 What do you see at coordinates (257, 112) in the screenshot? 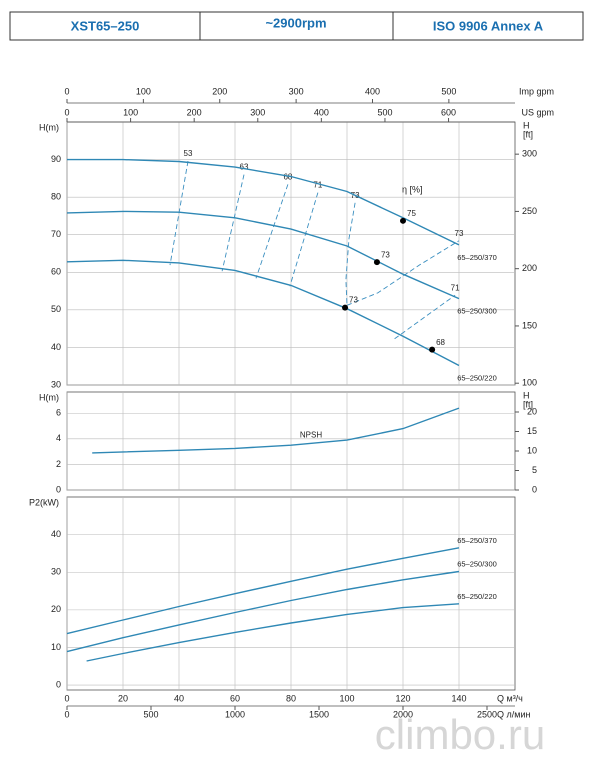
I see `x2-tick-label: 300` at bounding box center [257, 112].